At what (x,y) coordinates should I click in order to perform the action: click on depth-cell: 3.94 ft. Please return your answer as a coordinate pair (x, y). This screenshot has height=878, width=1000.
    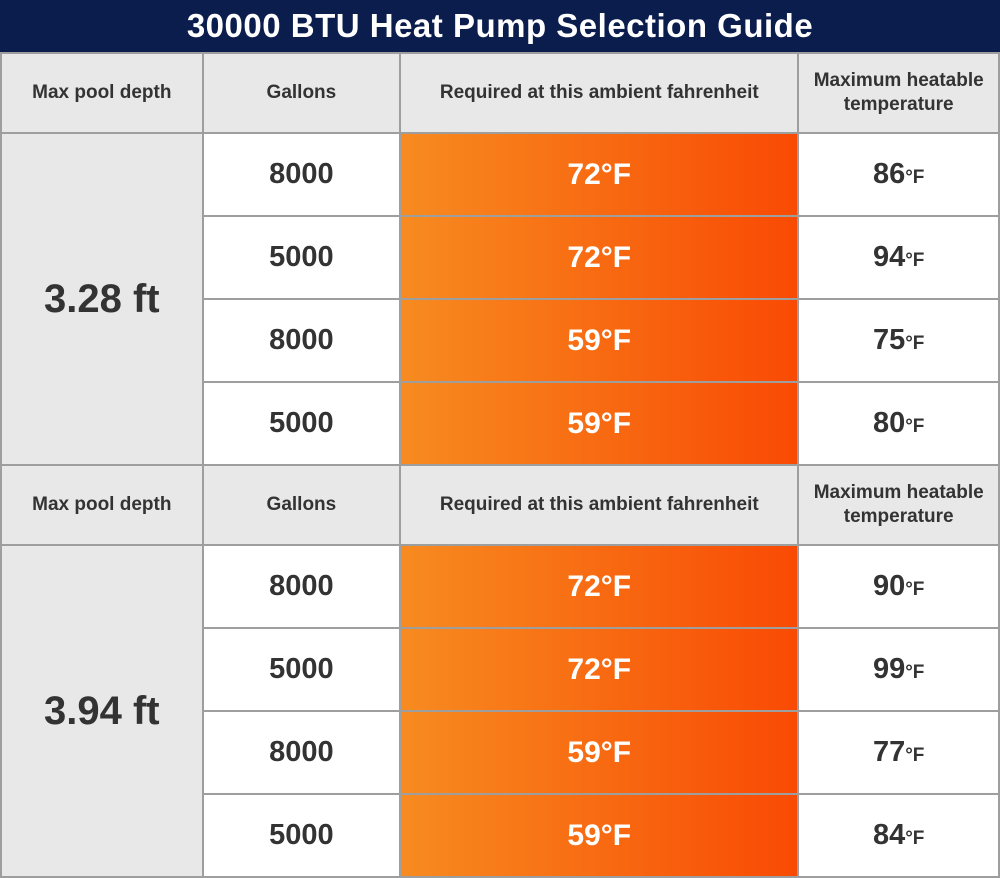
    Looking at the image, I should click on (102, 711).